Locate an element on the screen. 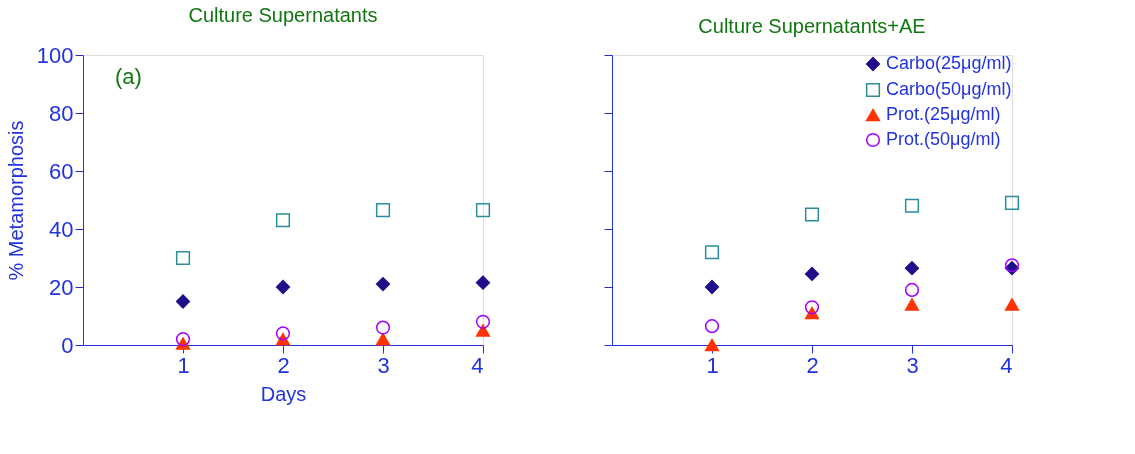 The height and width of the screenshot is (454, 1135). y-tick-label: 60 is located at coordinates (61, 171).